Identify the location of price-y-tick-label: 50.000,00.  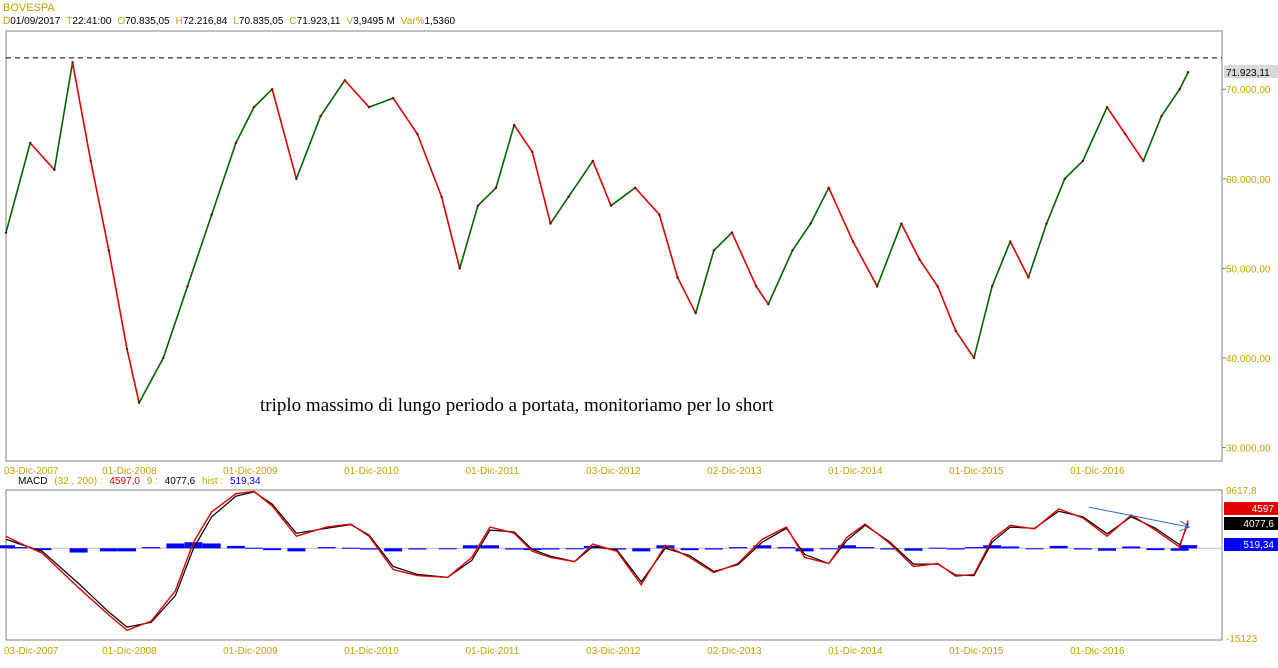
(1248, 269).